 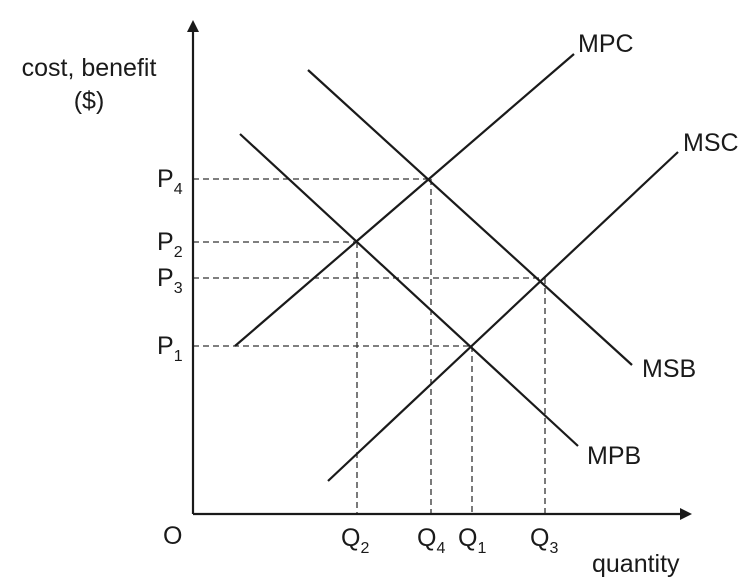 What do you see at coordinates (170, 181) in the screenshot?
I see `price-label-p4: P4` at bounding box center [170, 181].